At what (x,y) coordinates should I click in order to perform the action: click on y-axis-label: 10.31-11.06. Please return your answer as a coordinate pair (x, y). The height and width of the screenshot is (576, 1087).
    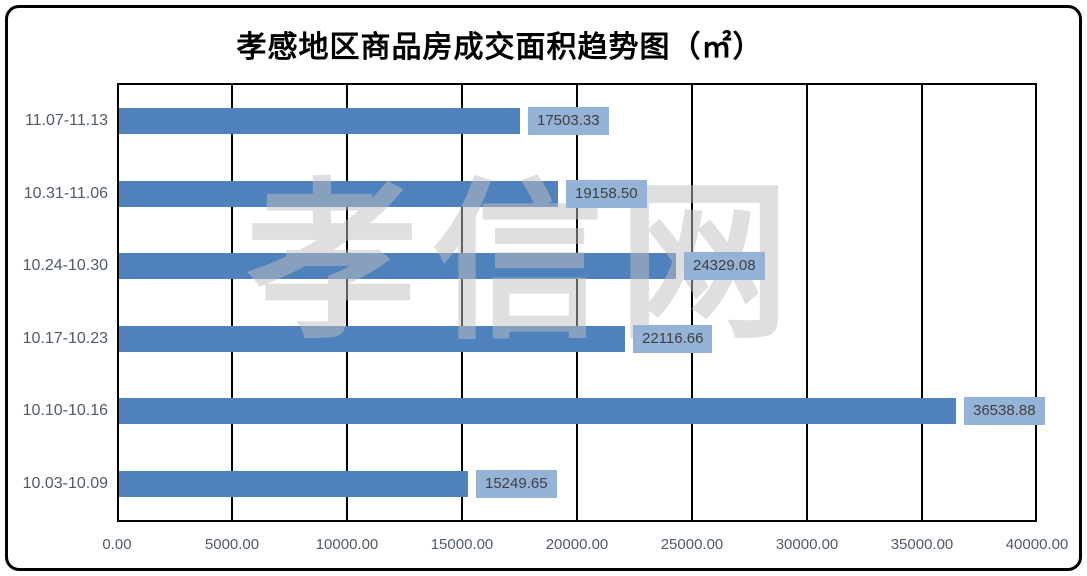
    Looking at the image, I should click on (65, 193).